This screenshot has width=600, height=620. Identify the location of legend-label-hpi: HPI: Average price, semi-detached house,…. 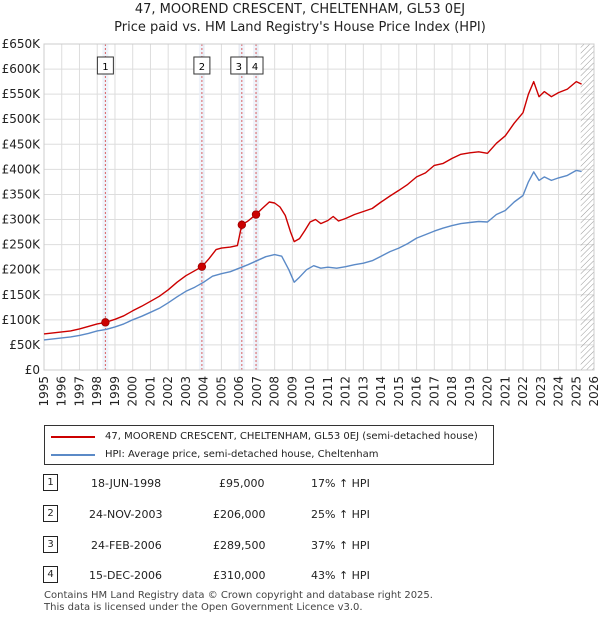
(242, 454).